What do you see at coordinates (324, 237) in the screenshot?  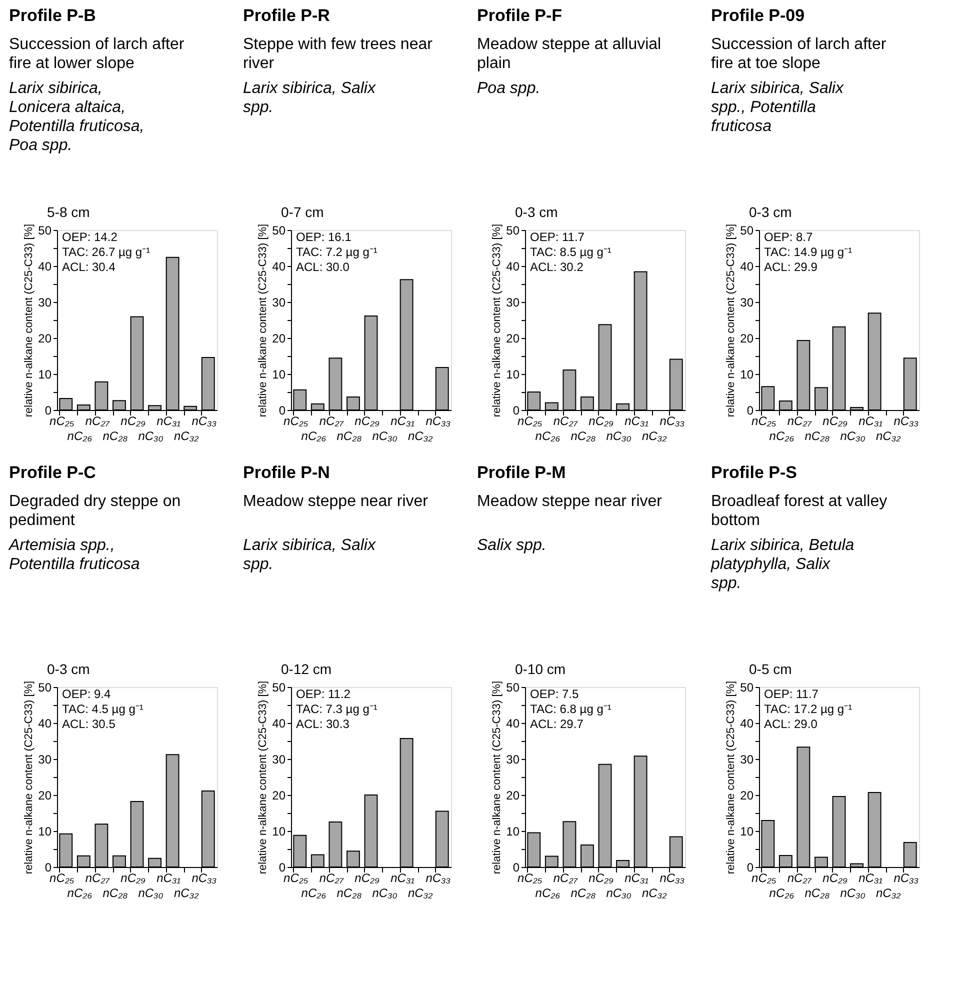 I see `annotation: OEP: 16.1` at bounding box center [324, 237].